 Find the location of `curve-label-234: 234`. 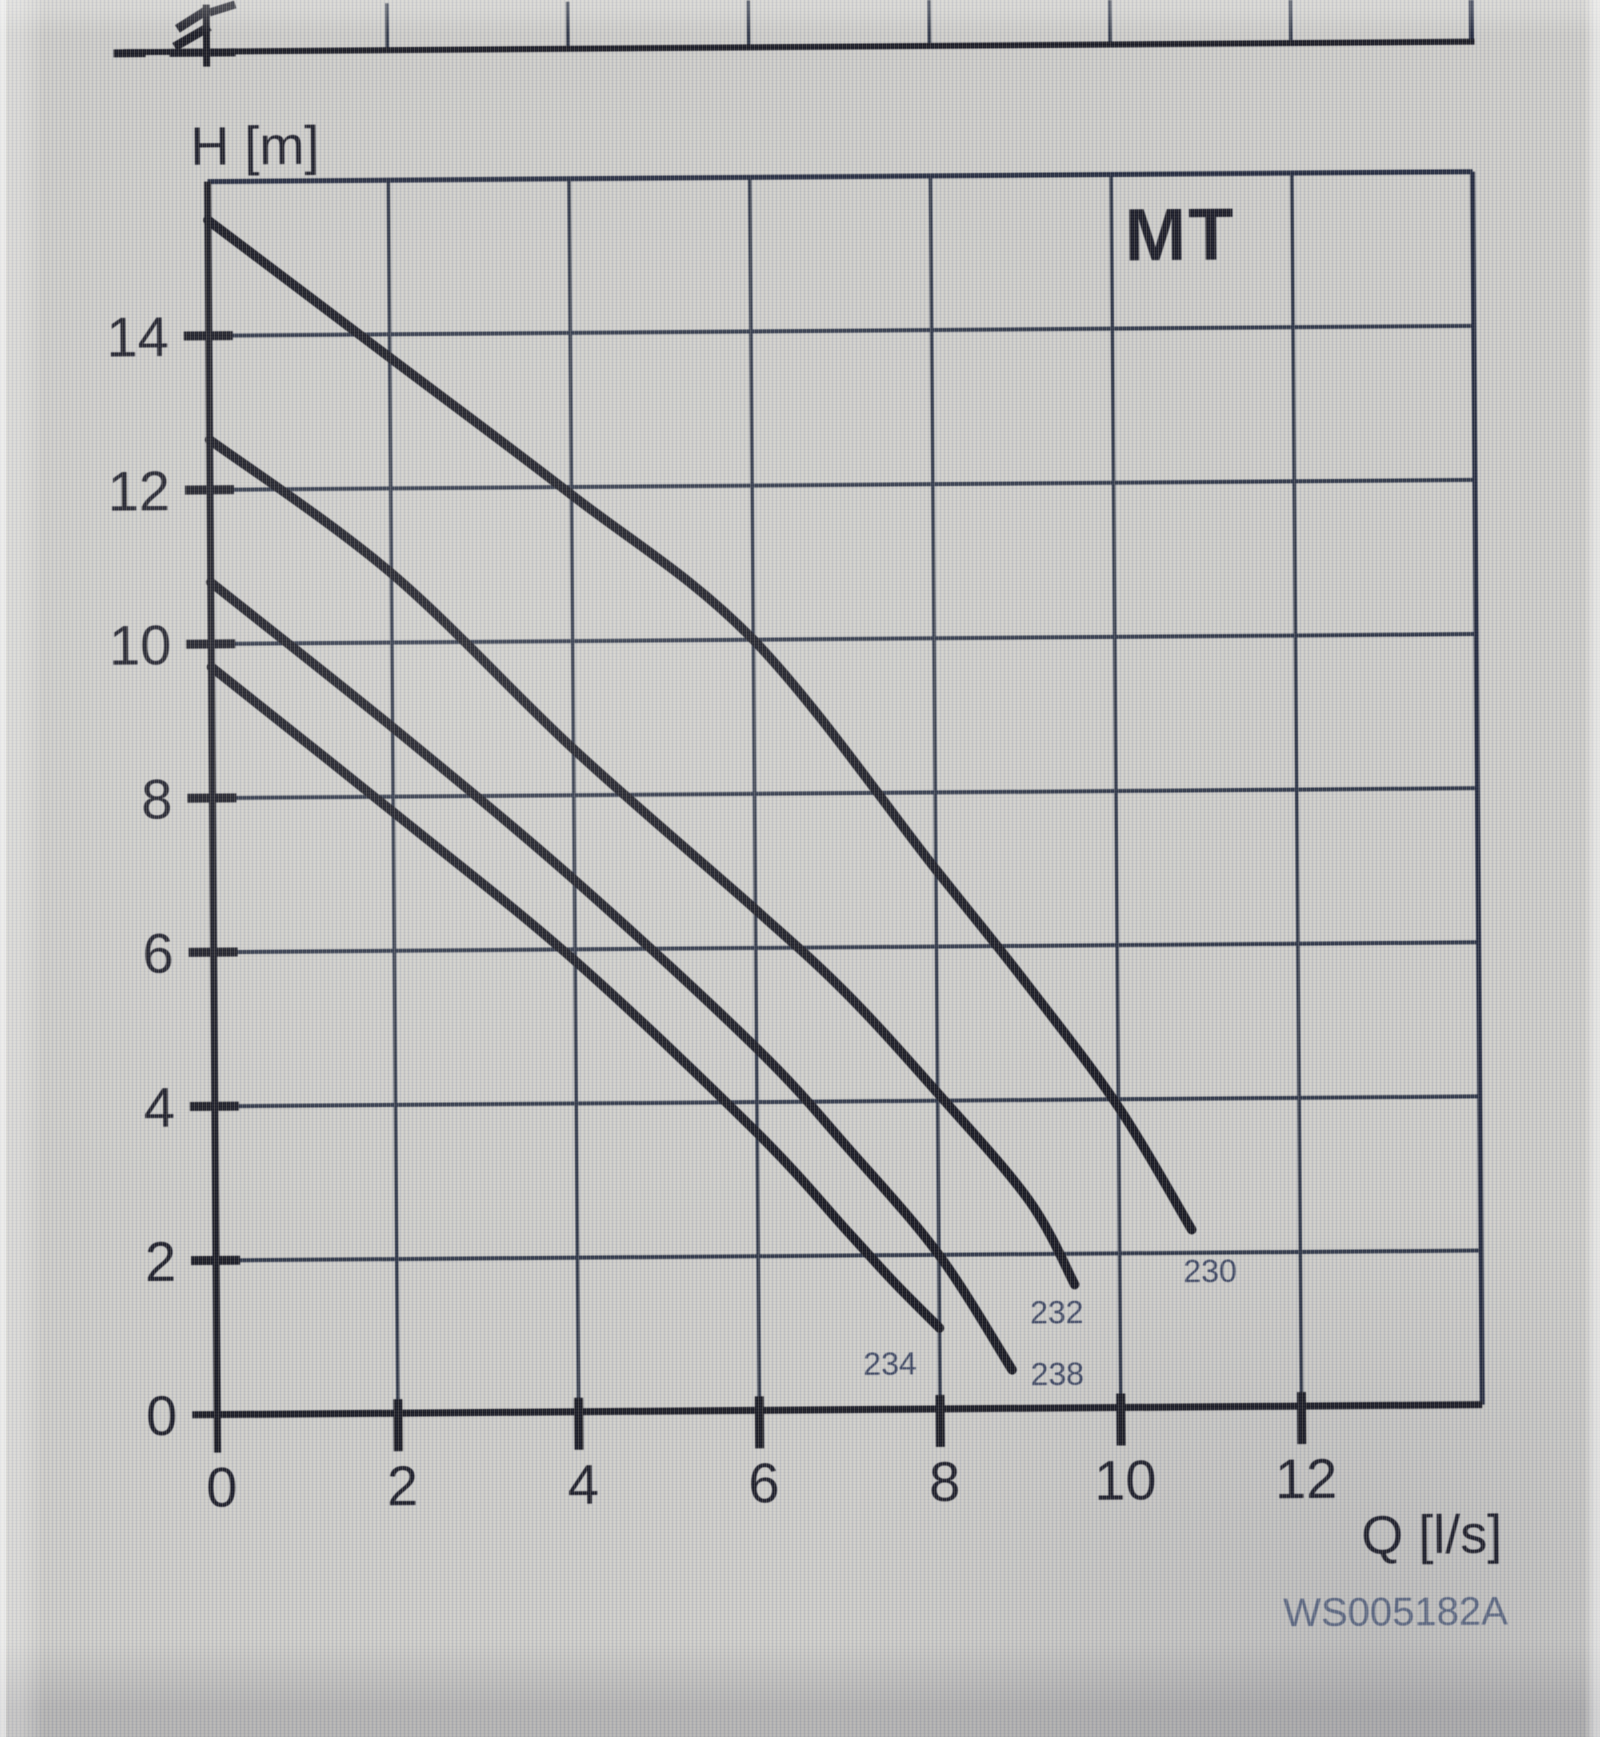

curve-label-234: 234 is located at coordinates (890, 1363).